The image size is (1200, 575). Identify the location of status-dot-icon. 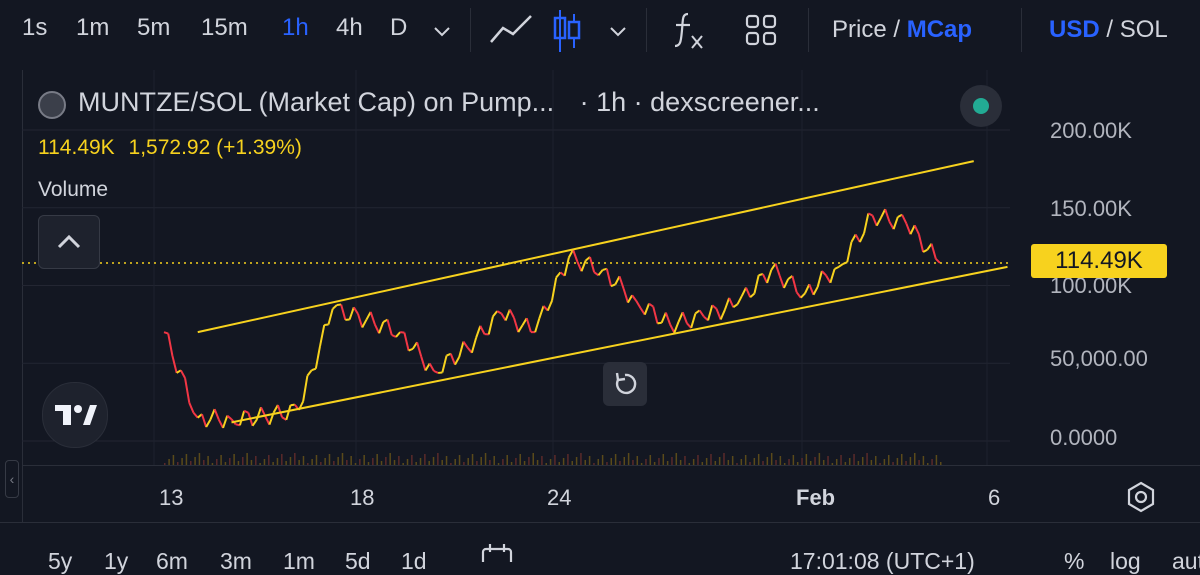
(981, 106).